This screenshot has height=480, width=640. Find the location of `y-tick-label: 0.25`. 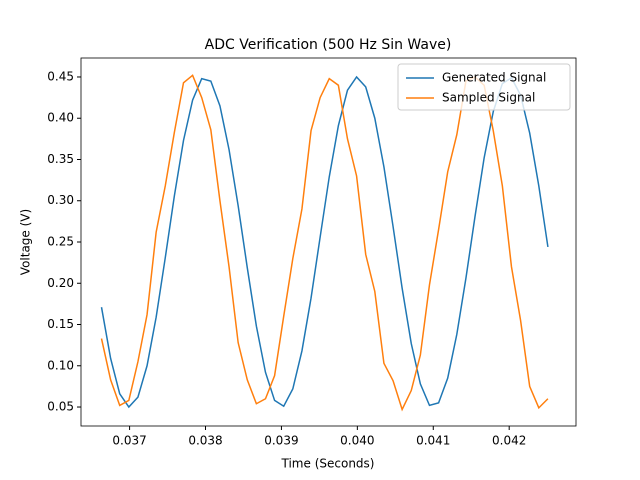

y-tick-label: 0.25 is located at coordinates (60, 242).